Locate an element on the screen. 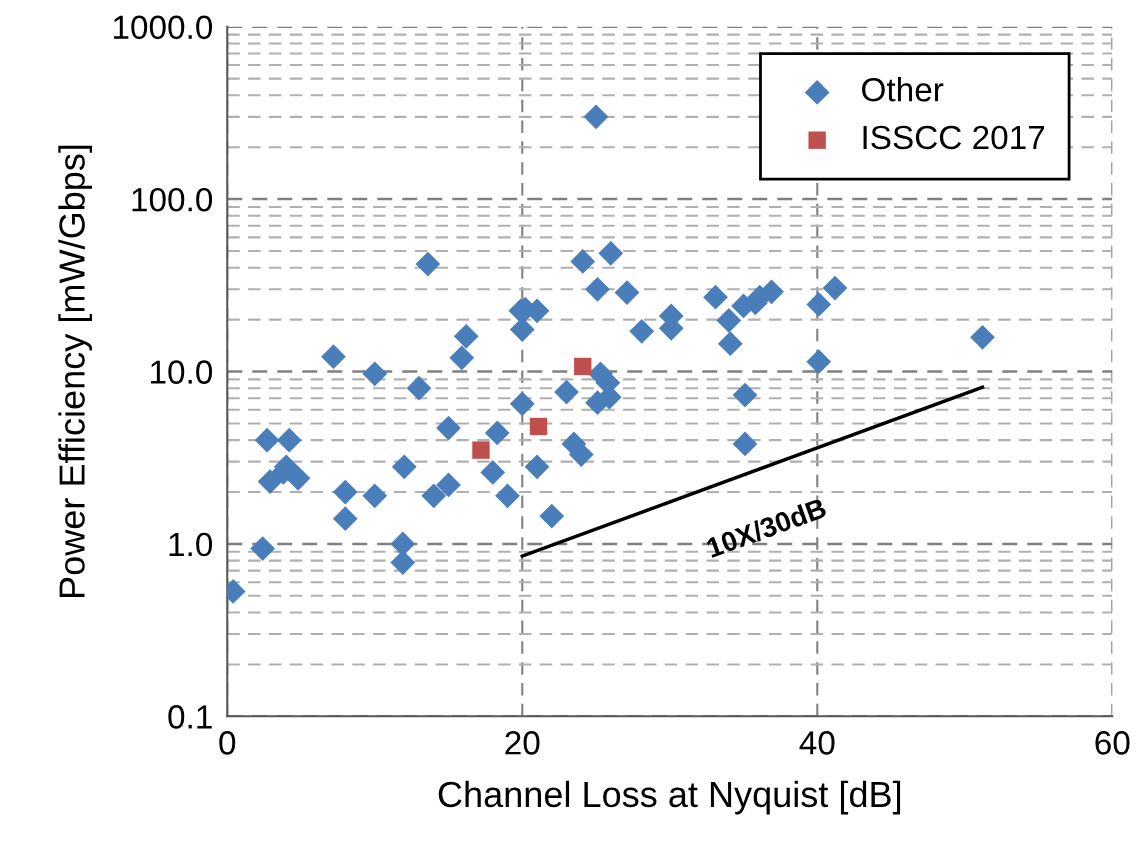 This screenshot has width=1142, height=862. y-axis-title: Power Efficiency [mW/Gbps] is located at coordinates (75, 371).